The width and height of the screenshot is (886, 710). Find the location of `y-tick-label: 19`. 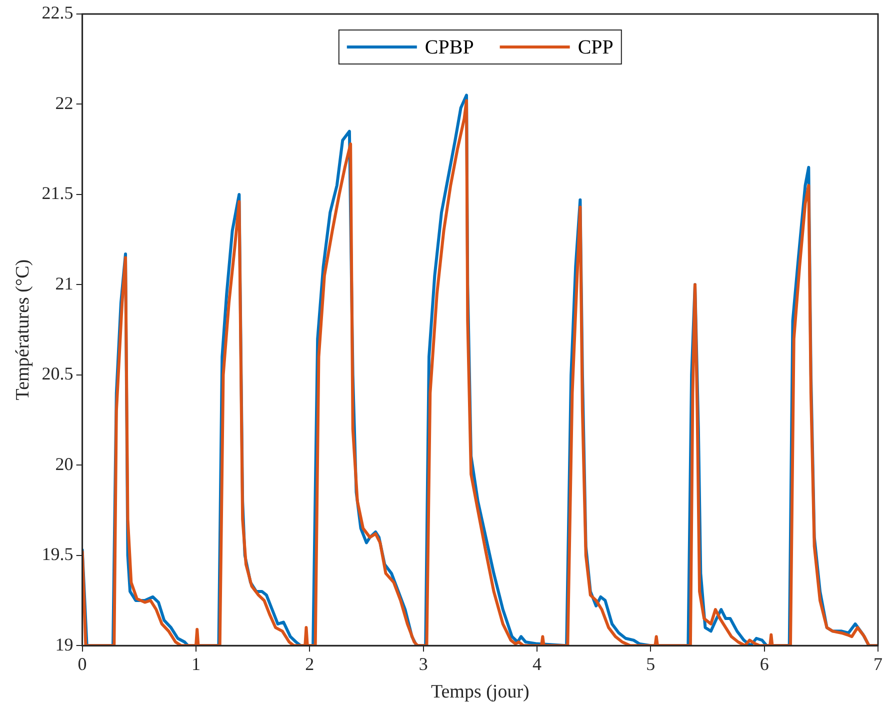

y-tick-label: 19 is located at coordinates (64, 644).